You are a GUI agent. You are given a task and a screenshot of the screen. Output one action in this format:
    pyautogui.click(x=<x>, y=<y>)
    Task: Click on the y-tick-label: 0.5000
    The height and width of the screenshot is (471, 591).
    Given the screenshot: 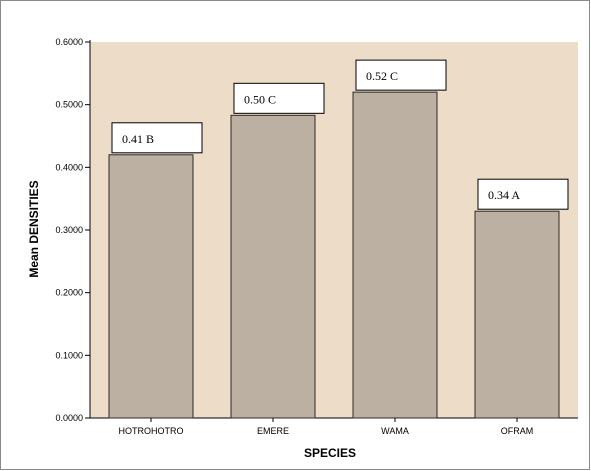 What is the action you would take?
    pyautogui.click(x=69, y=105)
    